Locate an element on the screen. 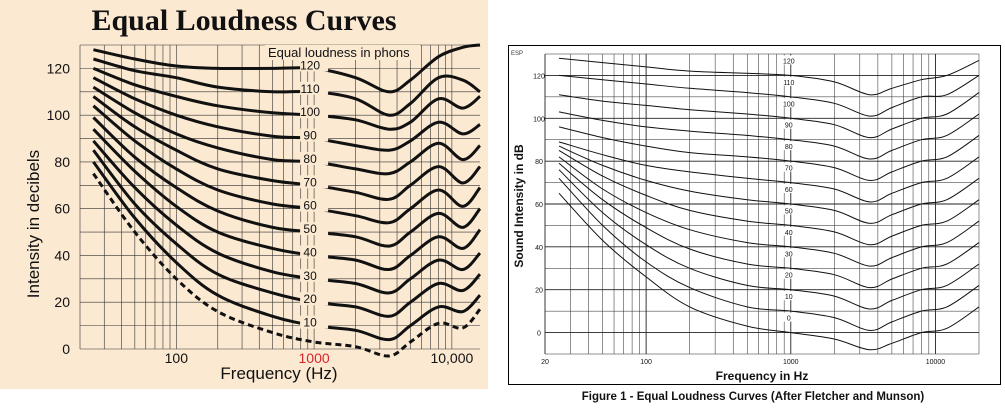 This screenshot has height=409, width=1005. curve-label: 50 is located at coordinates (789, 211).